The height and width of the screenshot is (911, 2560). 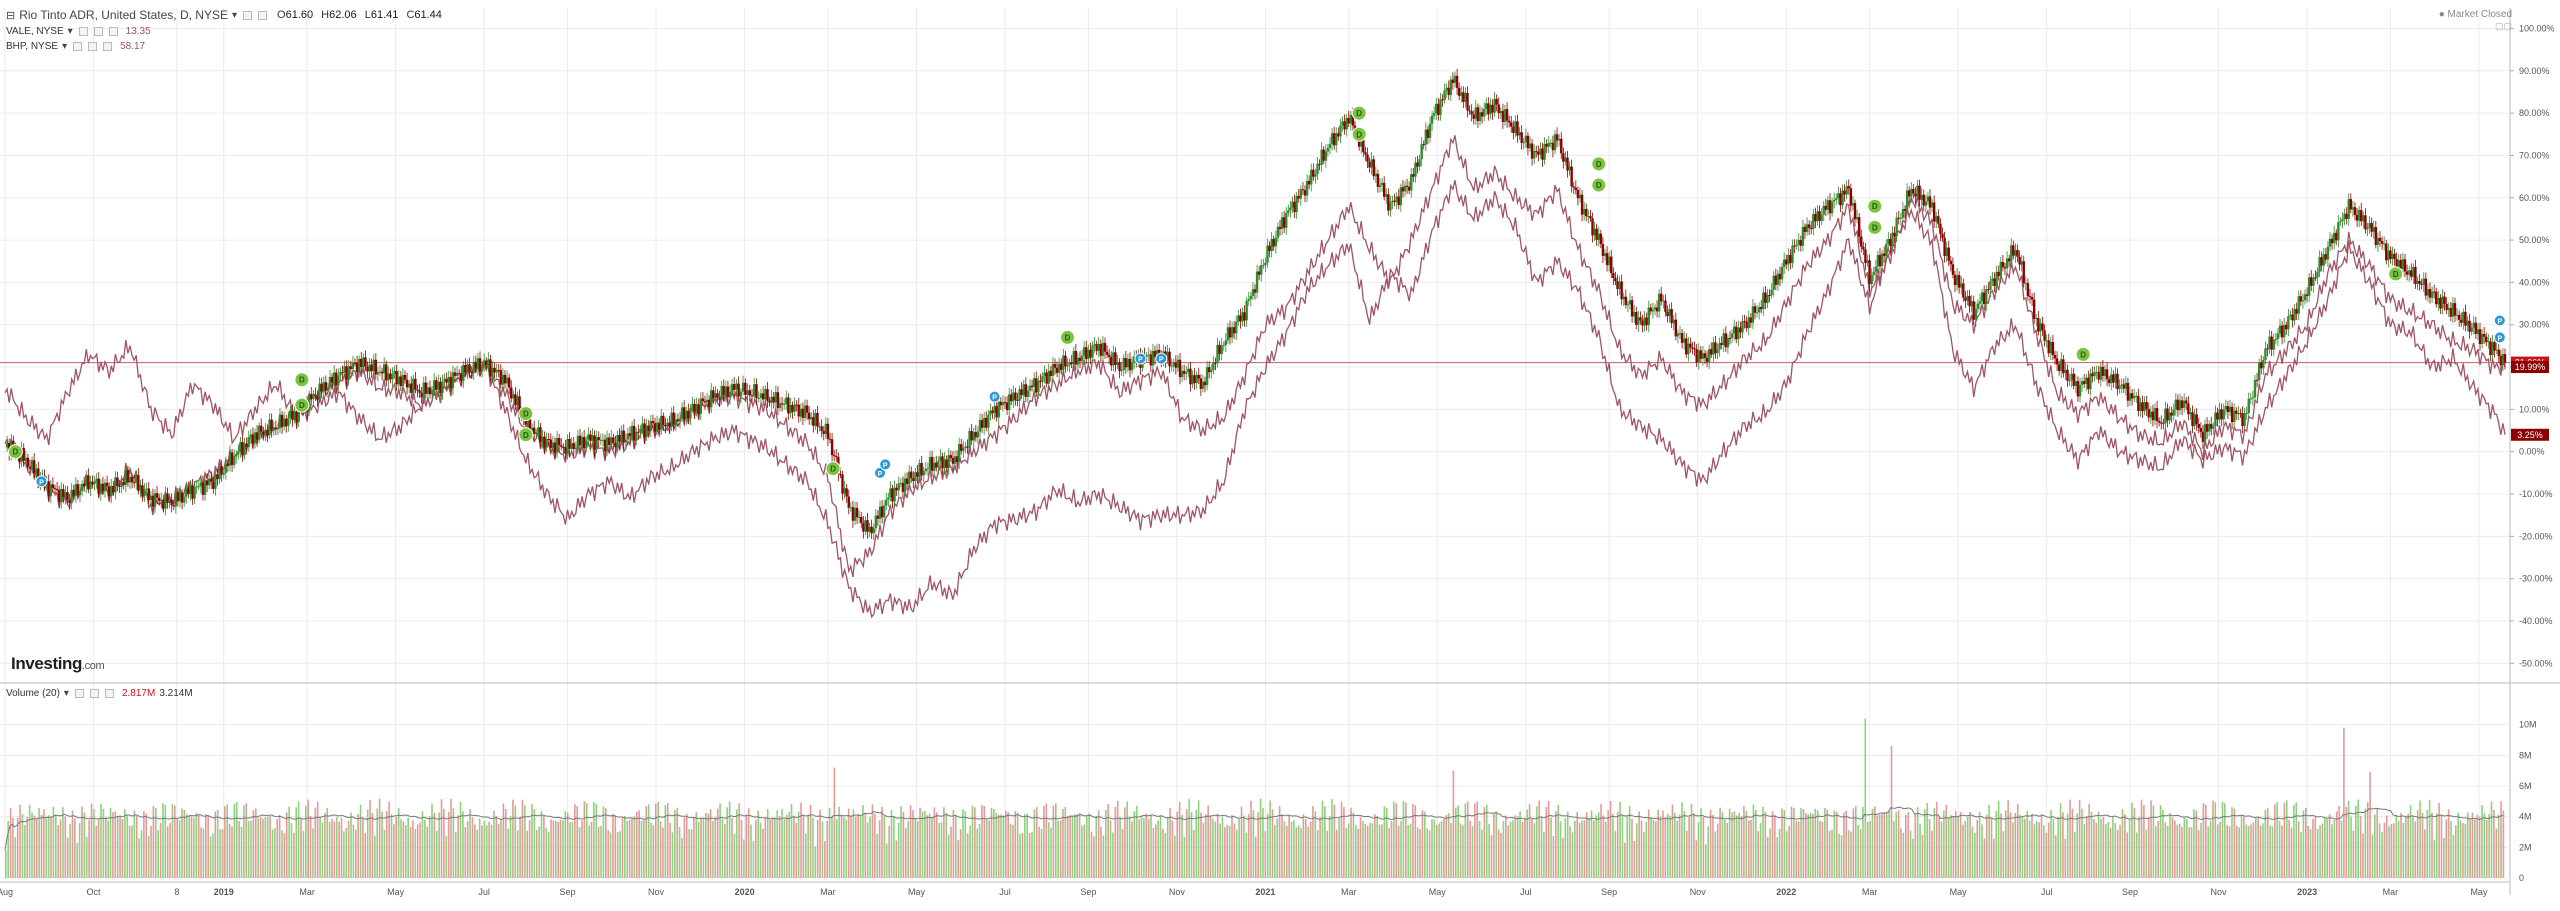 What do you see at coordinates (2503, 26) in the screenshot?
I see `window-controls: ▢▢` at bounding box center [2503, 26].